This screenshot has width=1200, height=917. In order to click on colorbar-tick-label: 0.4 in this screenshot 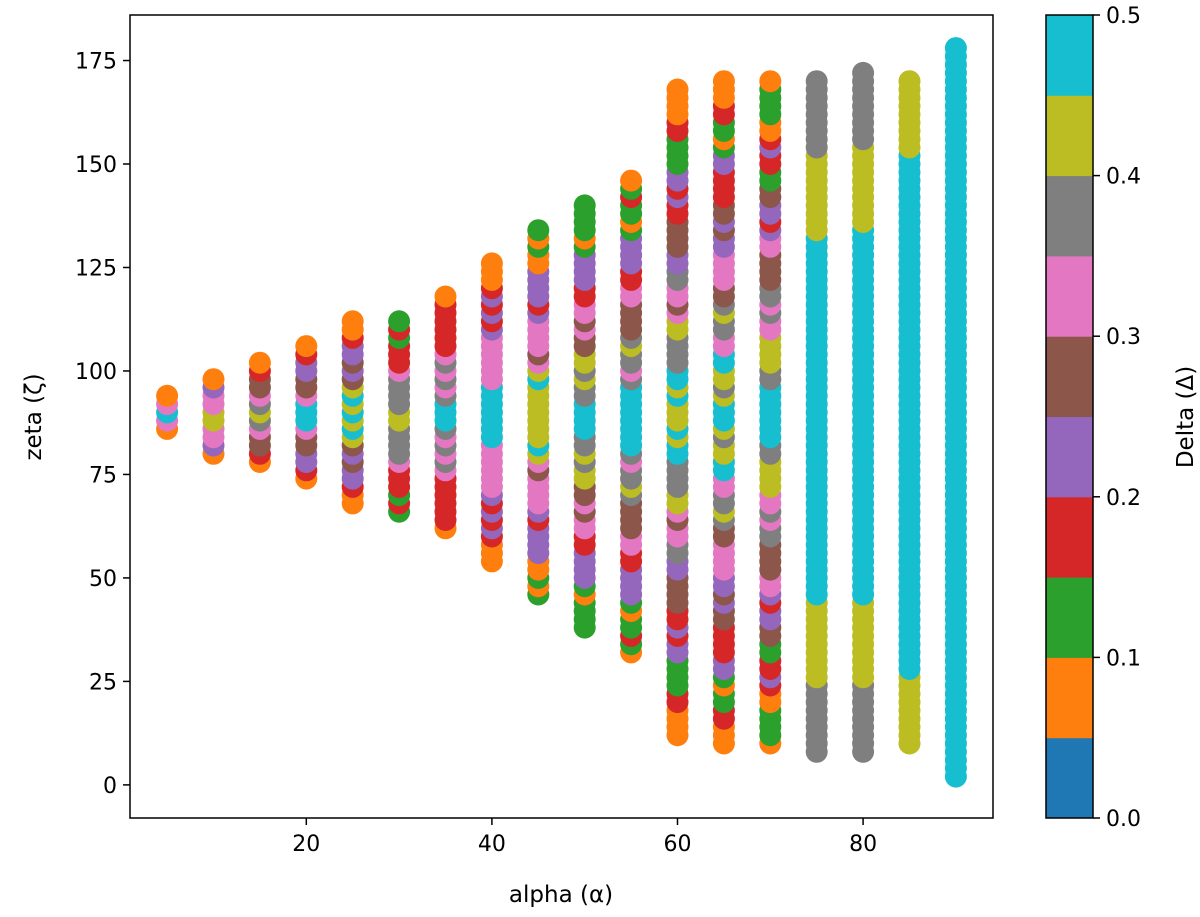, I will do `click(1123, 177)`.